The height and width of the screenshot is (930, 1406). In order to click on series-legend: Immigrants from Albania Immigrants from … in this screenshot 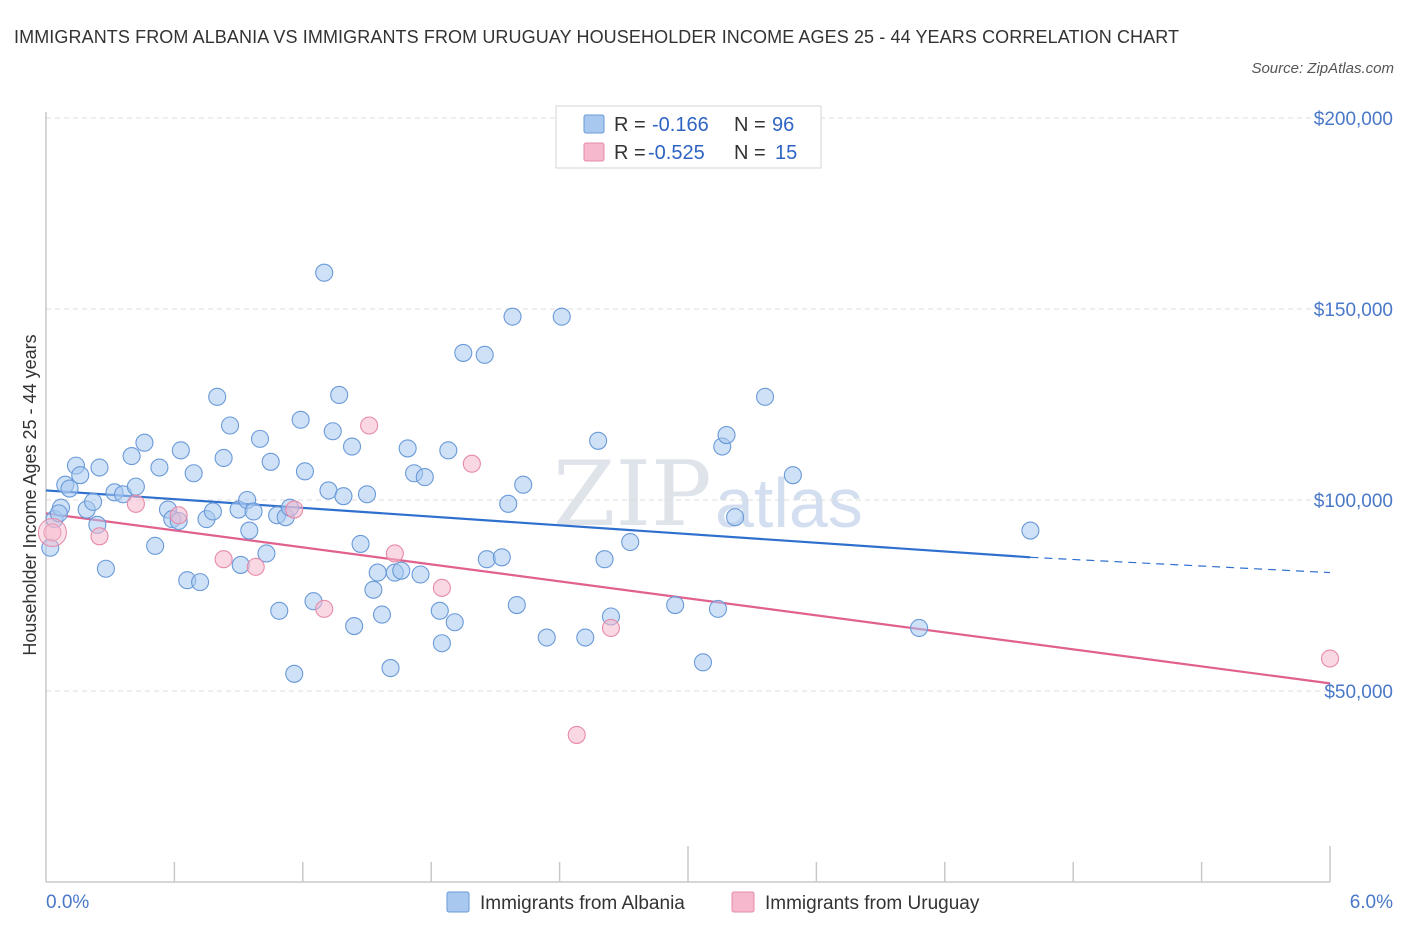, I will do `click(713, 902)`.